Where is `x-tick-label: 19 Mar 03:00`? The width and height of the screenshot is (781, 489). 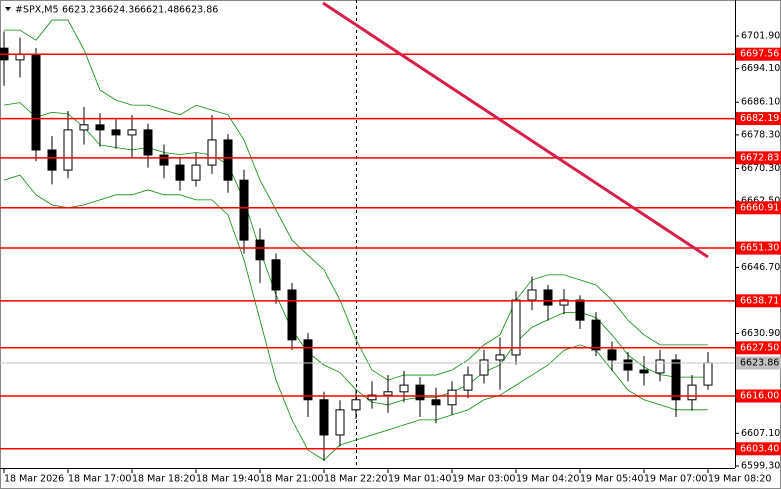 x-tick-label: 19 Mar 03:00 is located at coordinates (483, 479).